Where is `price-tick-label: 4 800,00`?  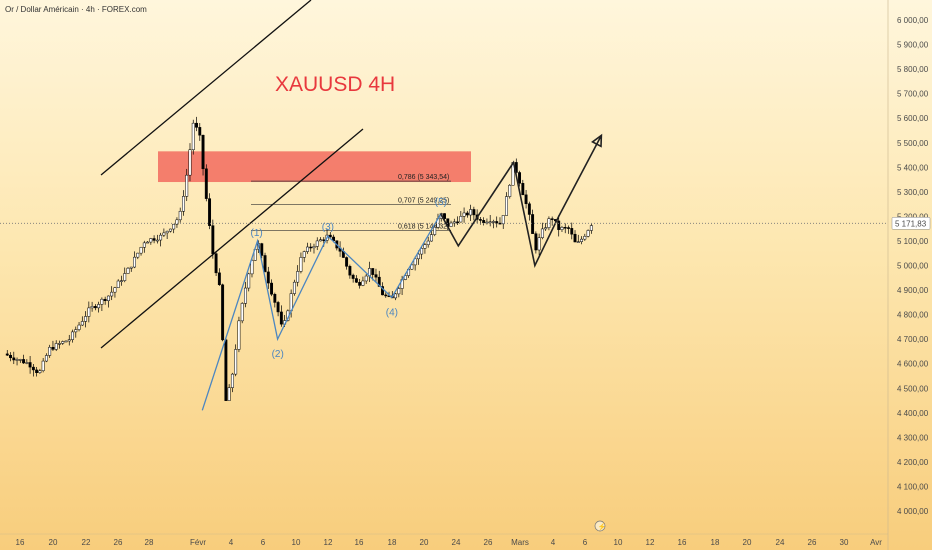
price-tick-label: 4 800,00 is located at coordinates (913, 315).